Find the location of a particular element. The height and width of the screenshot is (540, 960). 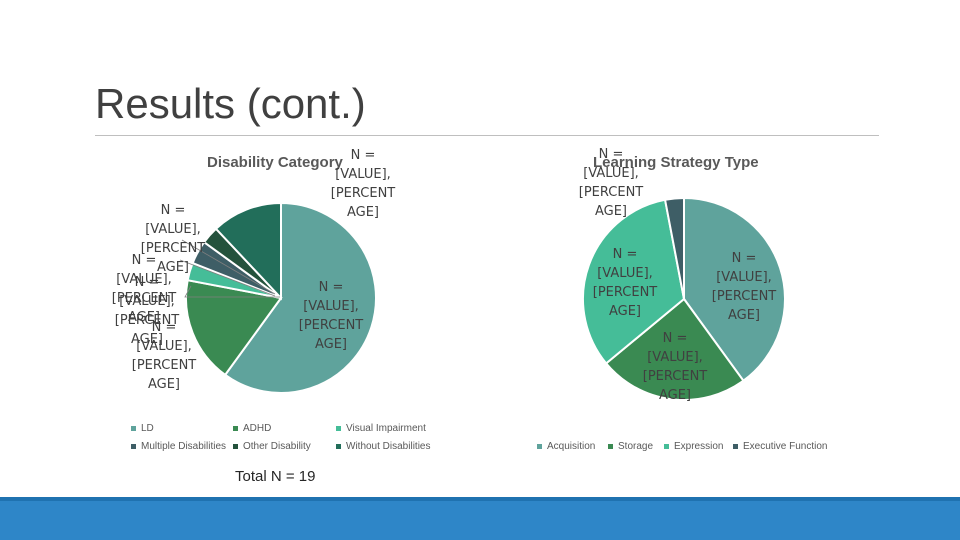

legend-label: Acquisition is located at coordinates (571, 446).